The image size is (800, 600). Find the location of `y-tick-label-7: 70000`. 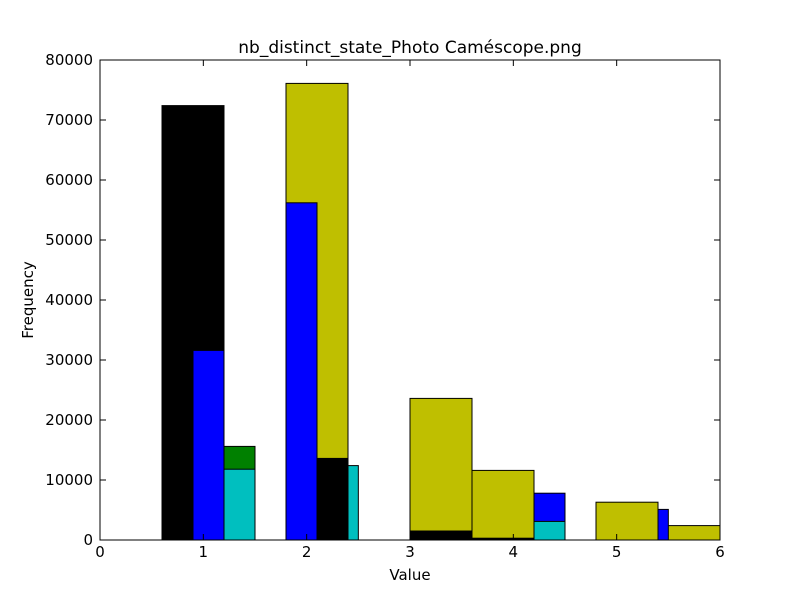

y-tick-label-7: 70000 is located at coordinates (69, 120).